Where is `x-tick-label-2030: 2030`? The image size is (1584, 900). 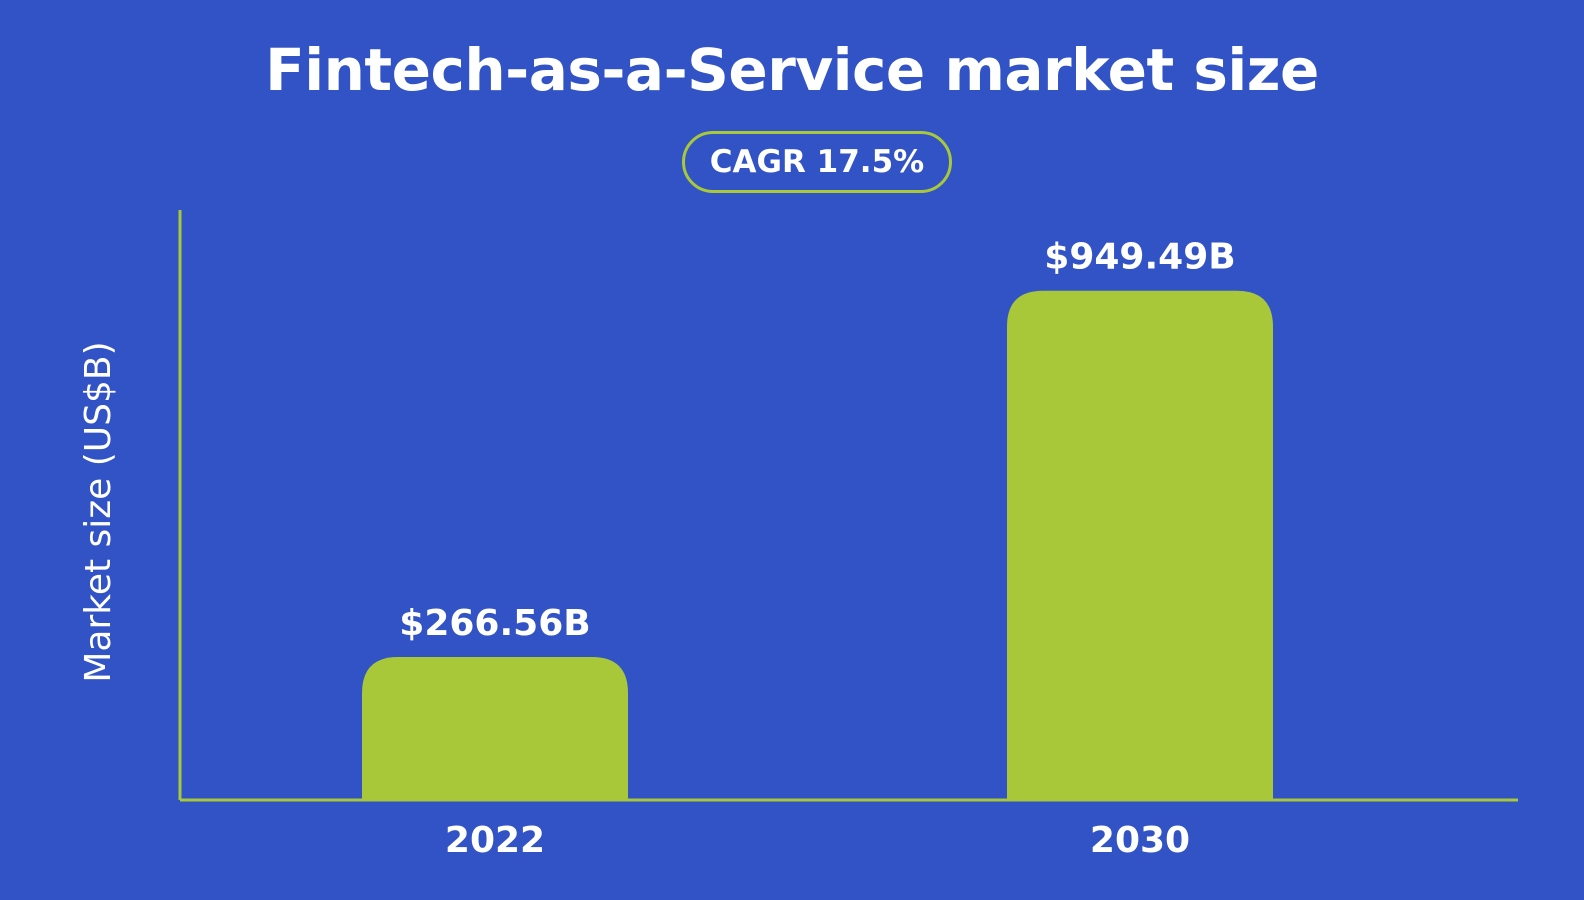 x-tick-label-2030: 2030 is located at coordinates (1140, 840).